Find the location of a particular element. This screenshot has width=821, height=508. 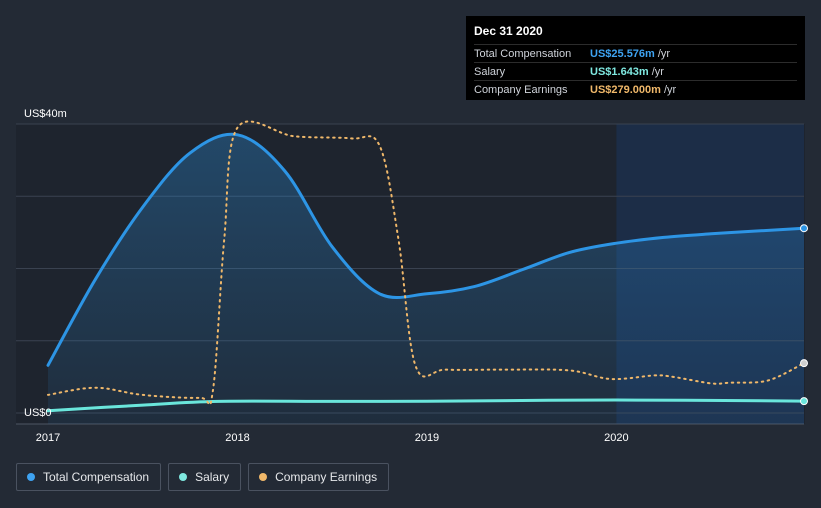

x-tick-label: 2019 is located at coordinates (427, 438).